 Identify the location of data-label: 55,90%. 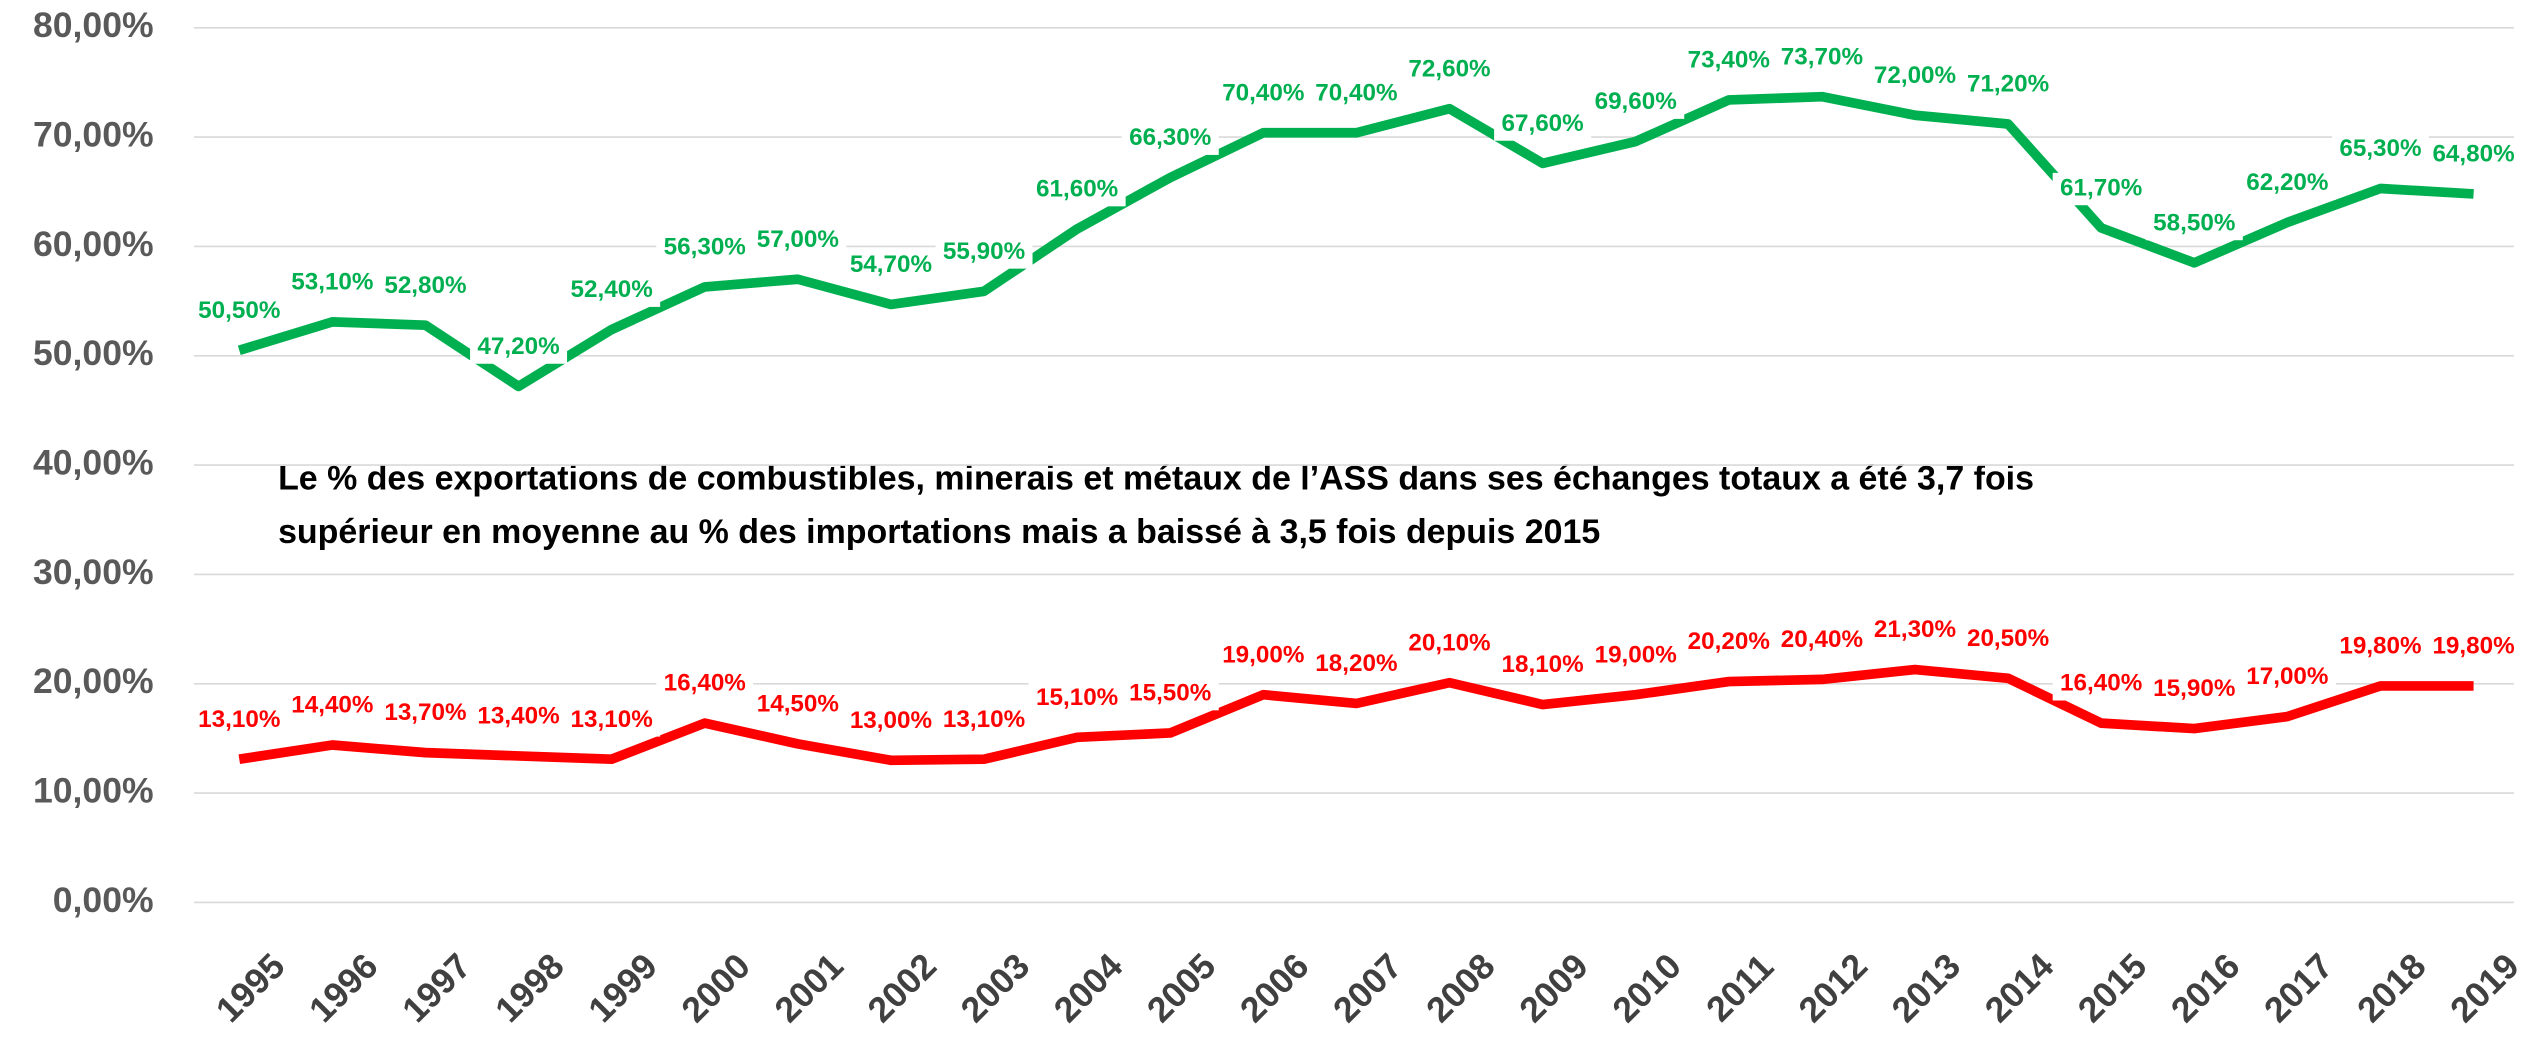
(984, 251).